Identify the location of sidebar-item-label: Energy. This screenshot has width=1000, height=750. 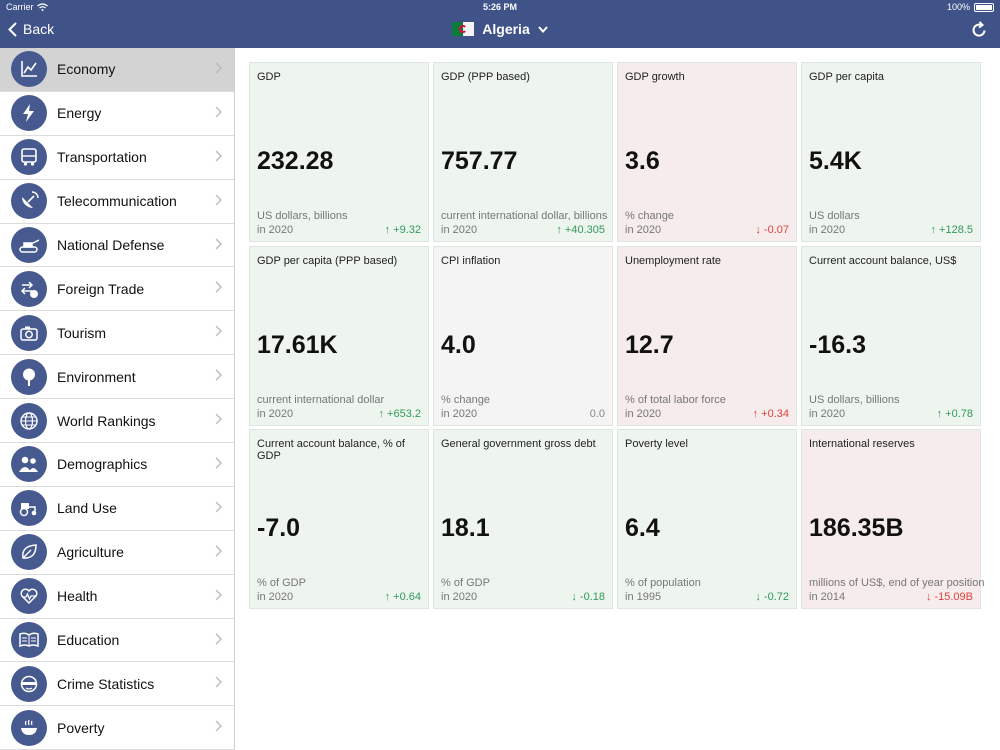
(79, 113).